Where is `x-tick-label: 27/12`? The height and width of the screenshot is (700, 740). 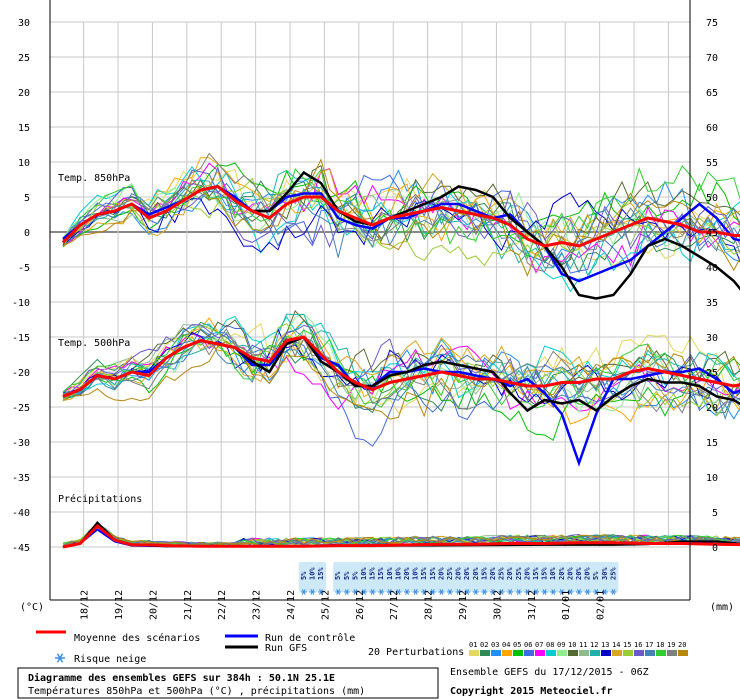
x-tick-label: 27/12 is located at coordinates (394, 605).